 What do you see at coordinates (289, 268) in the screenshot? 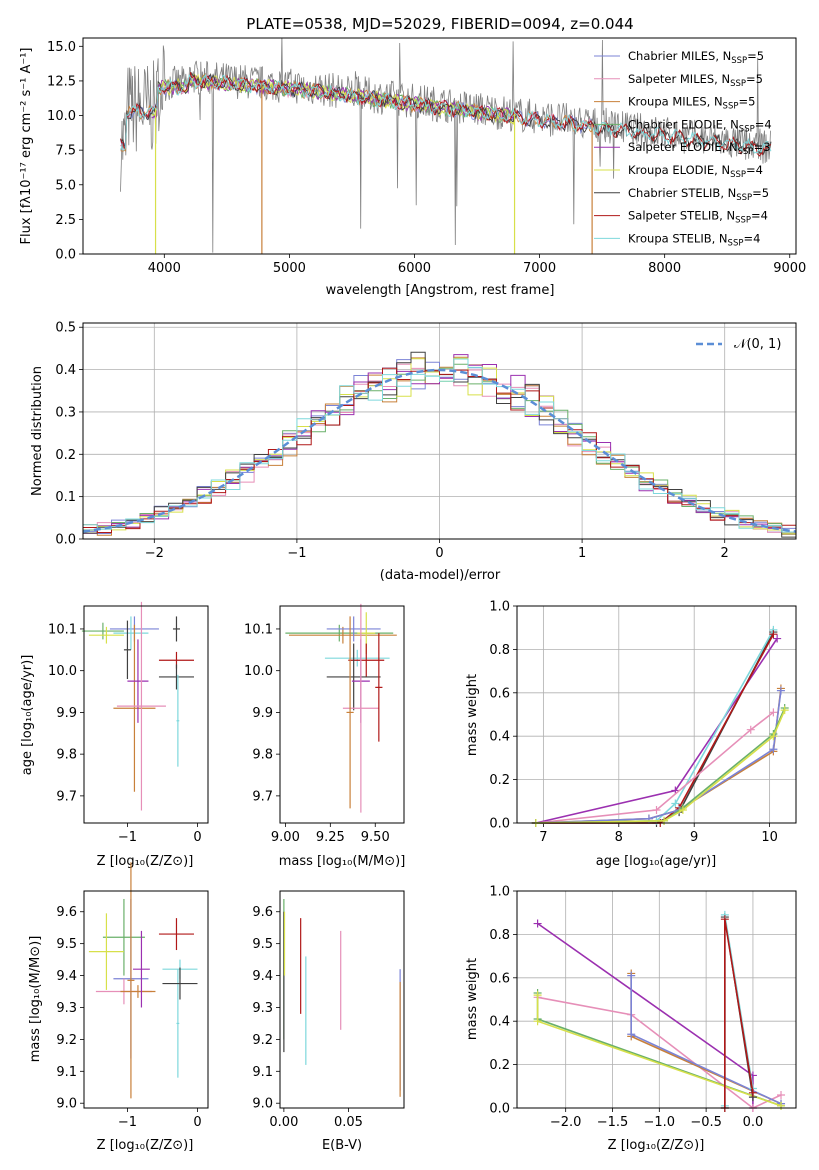
I see `x-tick-label: 5000` at bounding box center [289, 268].